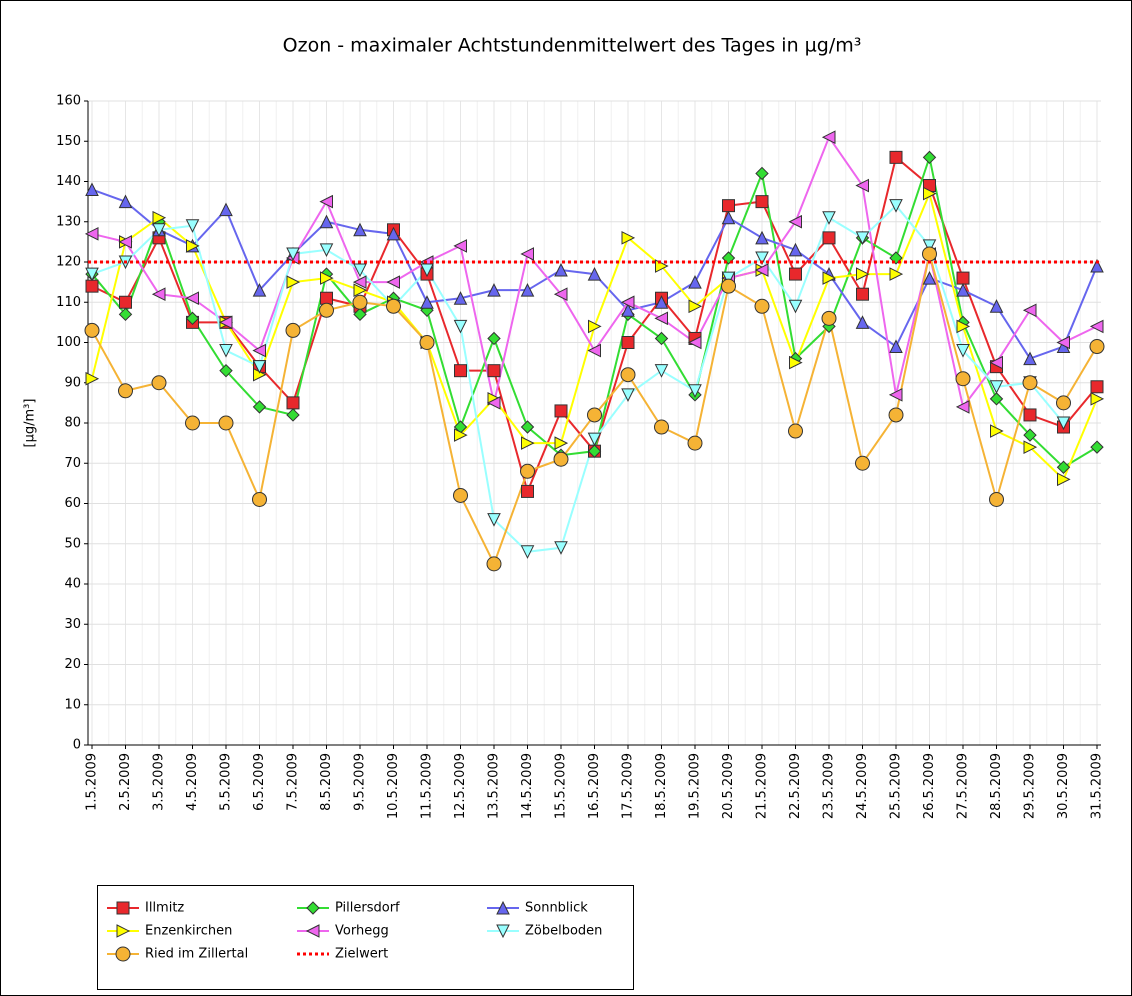 The image size is (1132, 996). What do you see at coordinates (563, 931) in the screenshot?
I see `legend-label: Zöbelboden` at bounding box center [563, 931].